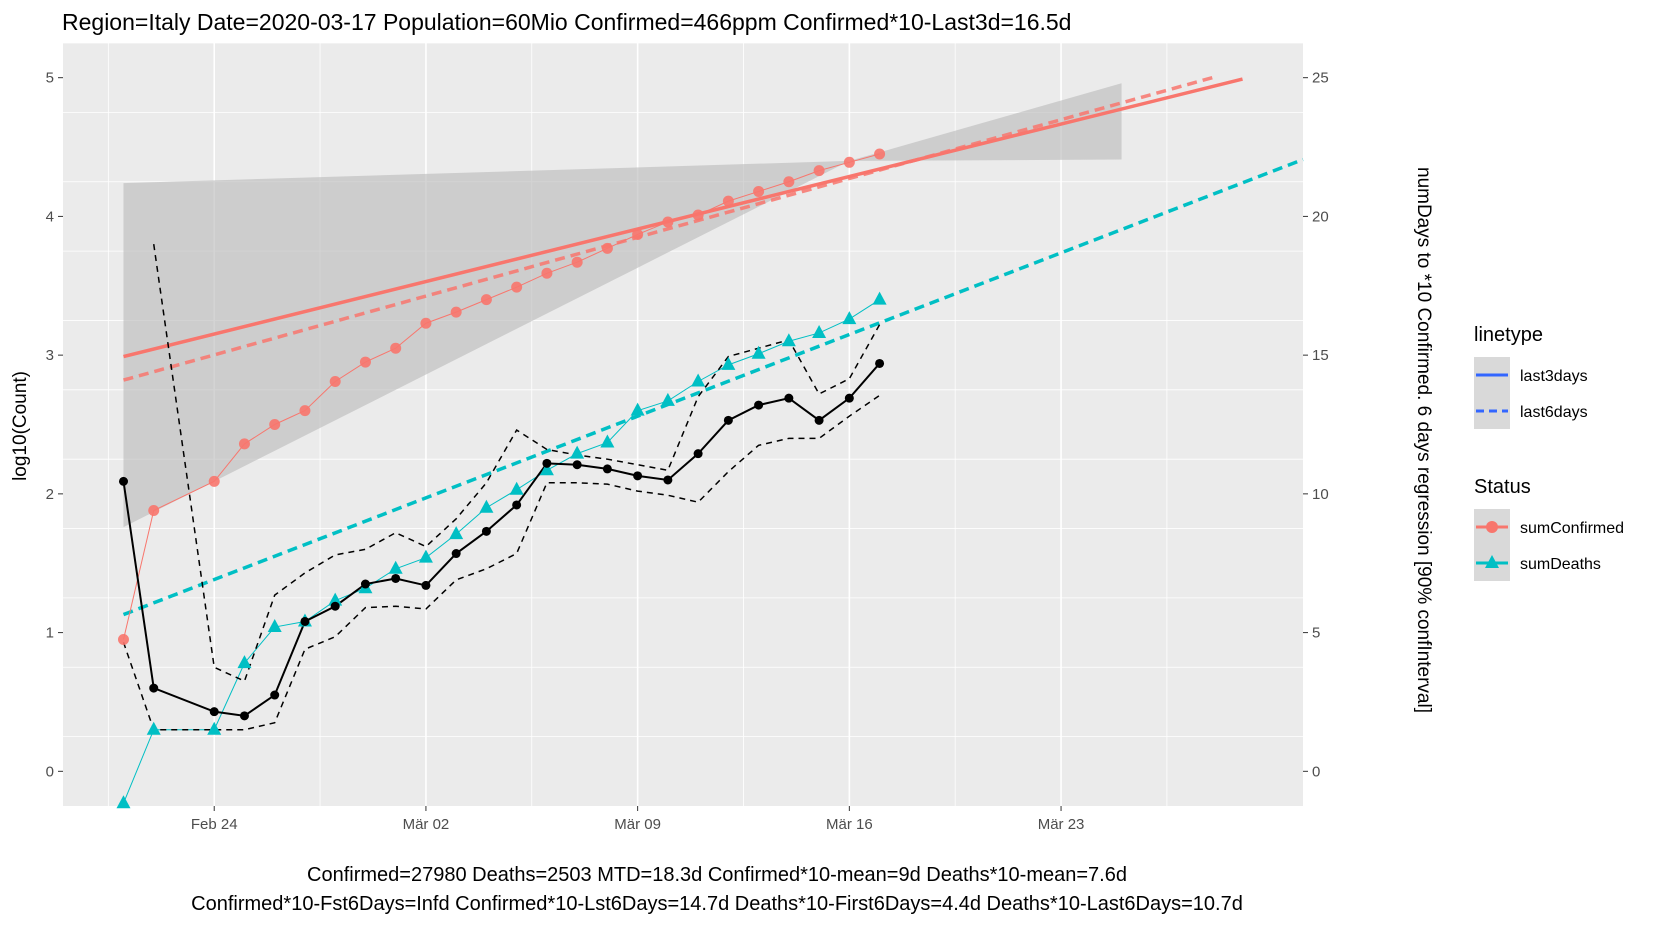  I want to click on legend-label-sumconfirmed: sumConfirmed, so click(1572, 528).